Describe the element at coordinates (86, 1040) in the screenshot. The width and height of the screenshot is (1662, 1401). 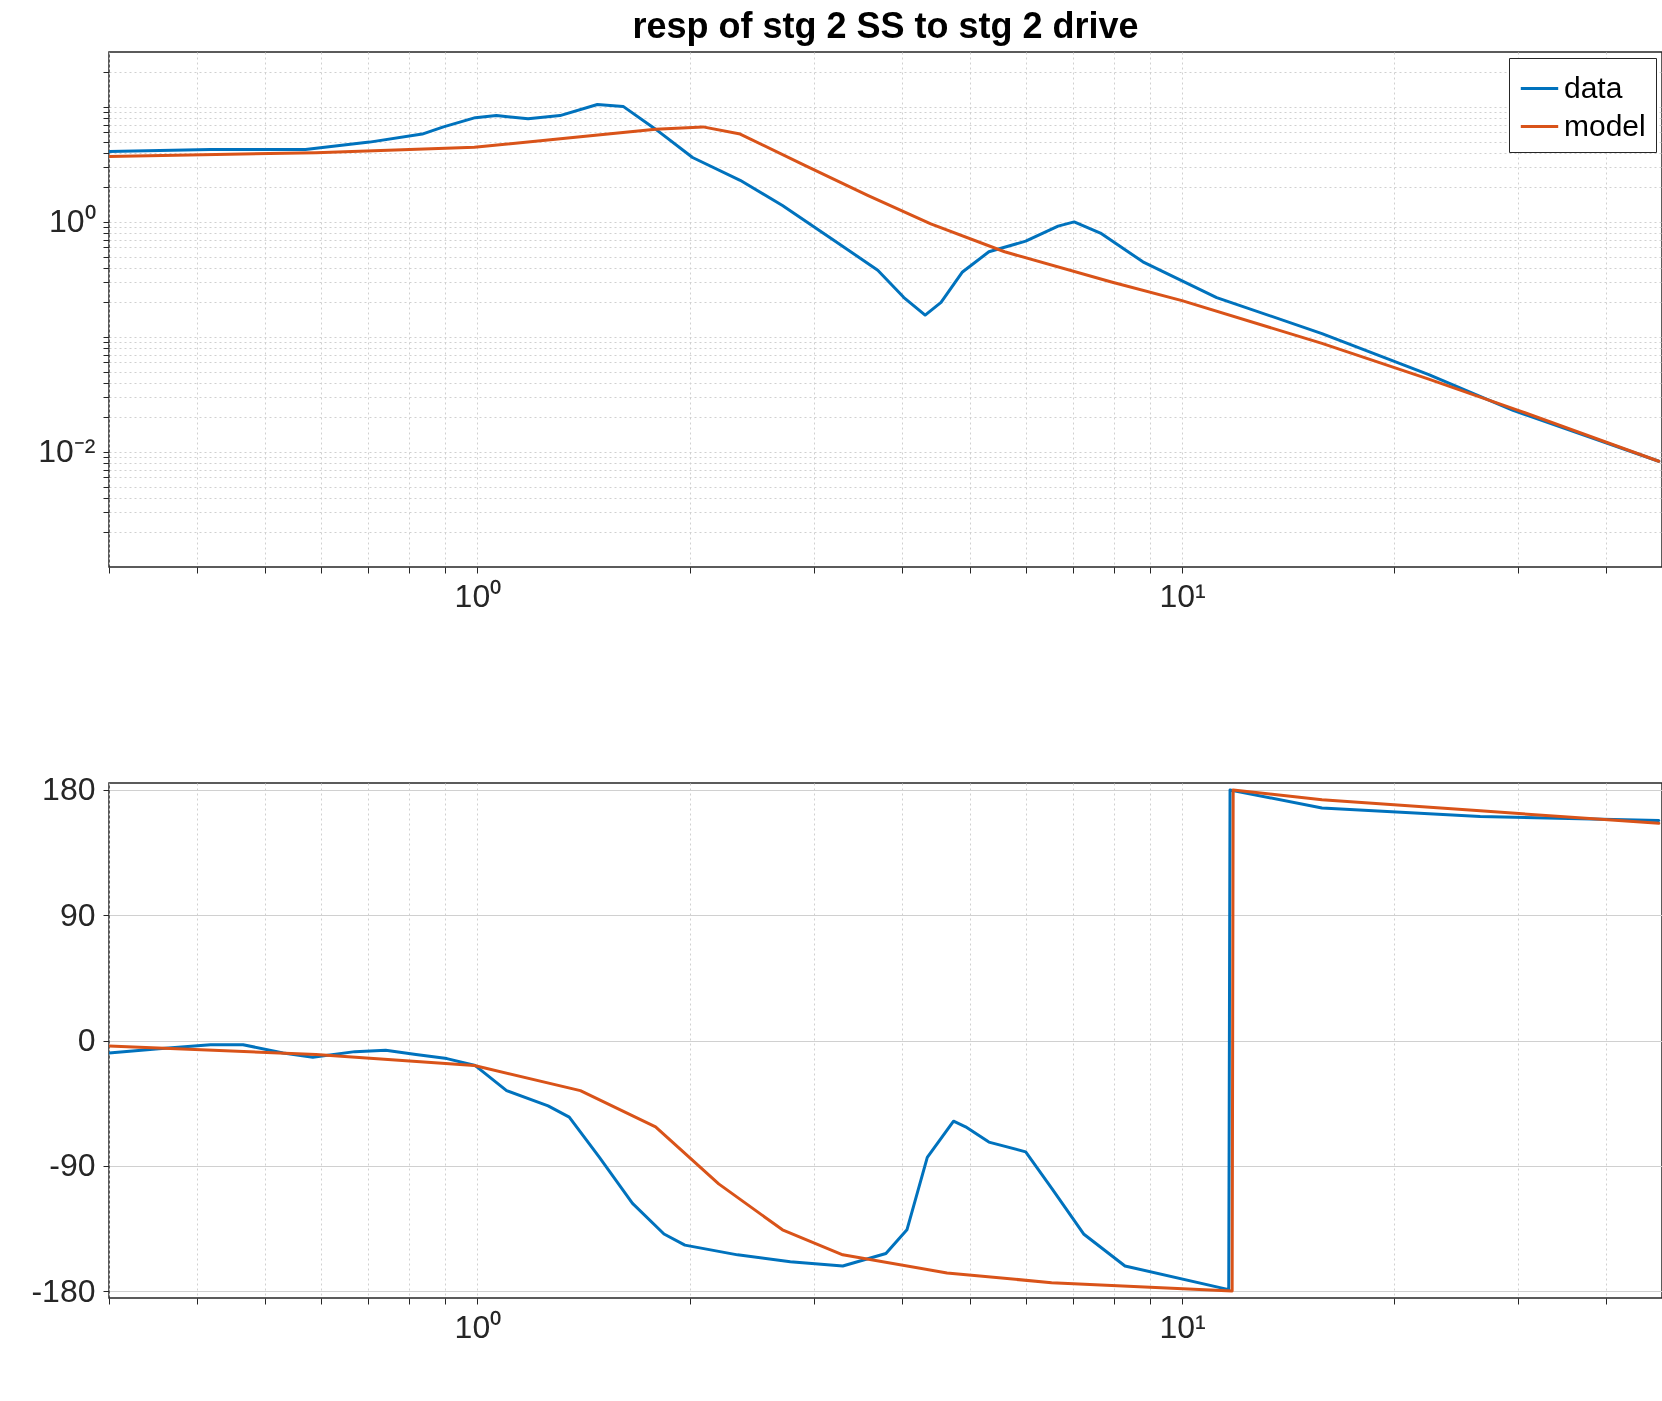
I see `y-tick-label: 0` at that location.